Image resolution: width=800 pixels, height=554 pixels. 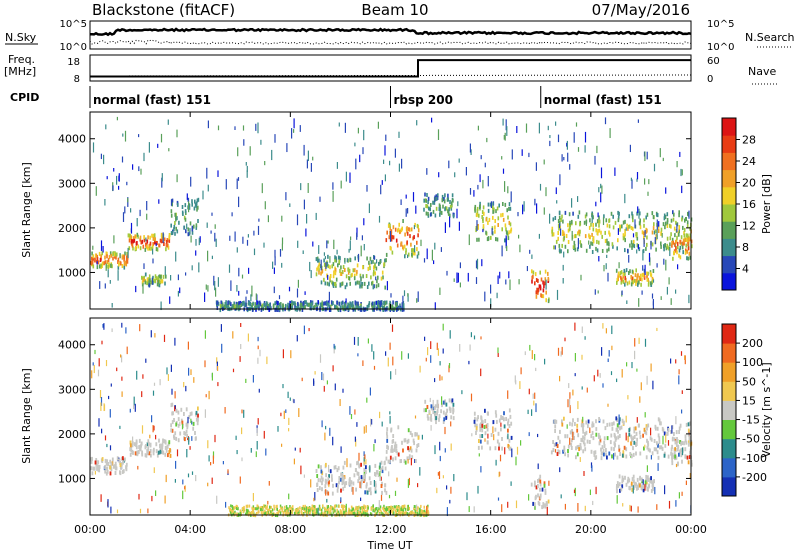 What do you see at coordinates (710, 79) in the screenshot?
I see `nave-tick-bottom: 0` at bounding box center [710, 79].